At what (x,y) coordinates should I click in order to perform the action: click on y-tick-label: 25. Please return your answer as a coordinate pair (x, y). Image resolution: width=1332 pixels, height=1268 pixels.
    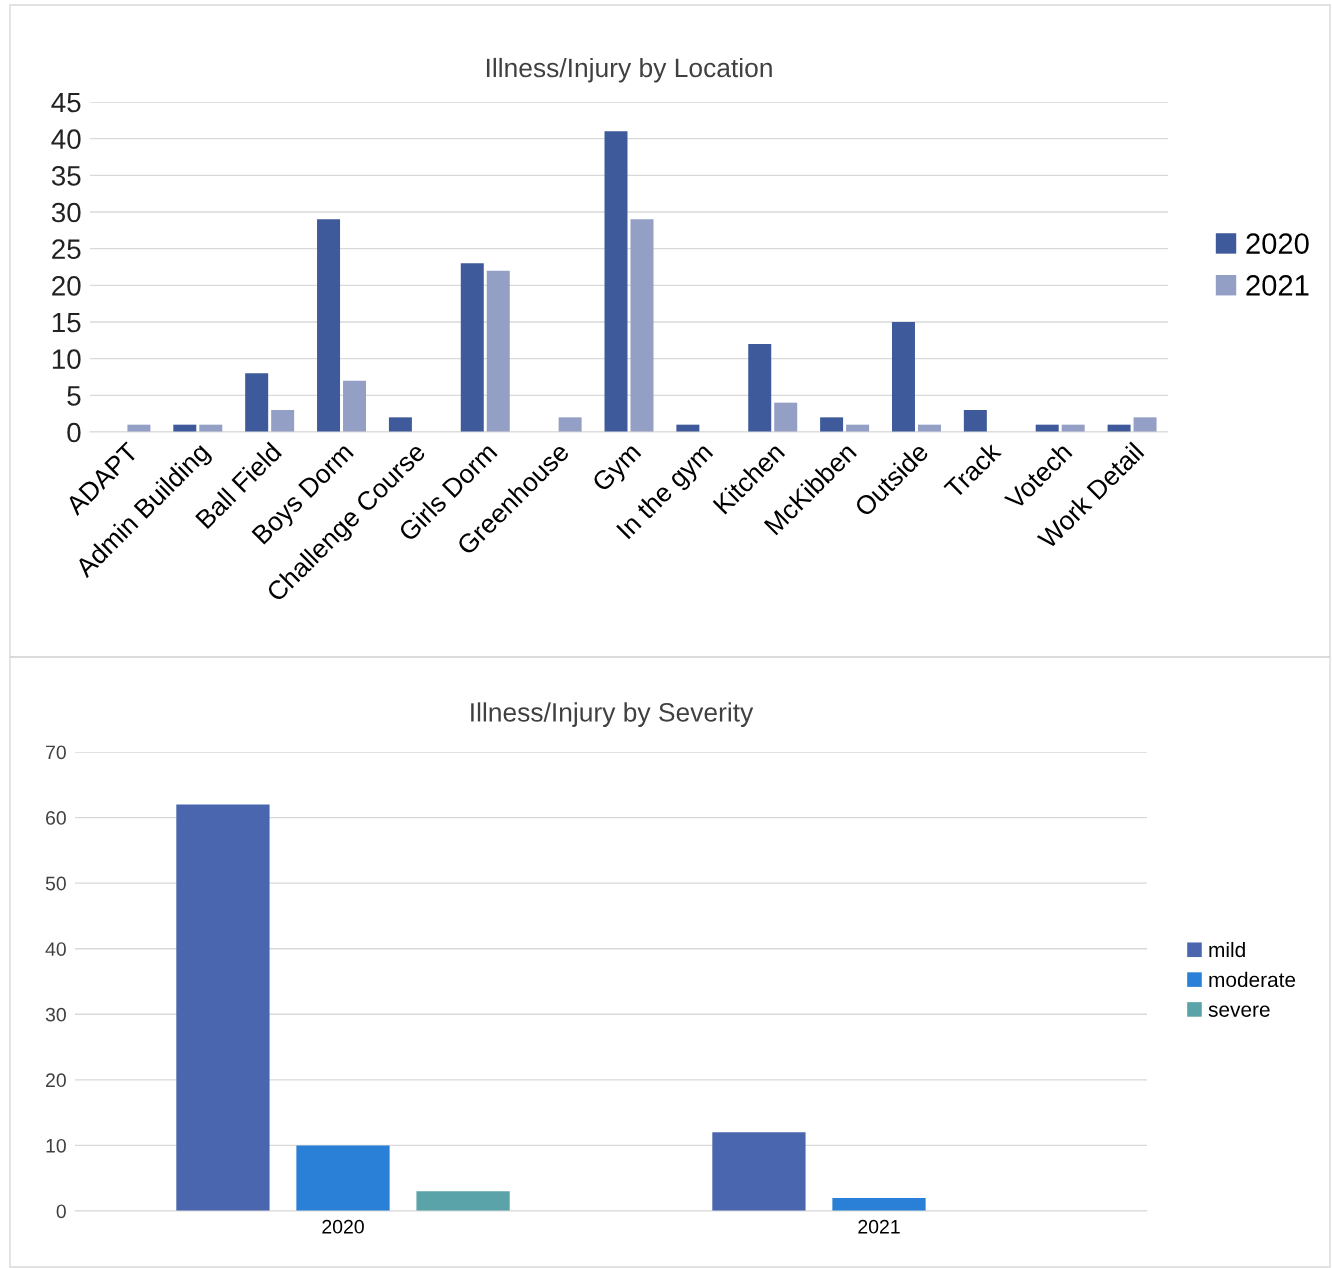
    Looking at the image, I should click on (66, 249).